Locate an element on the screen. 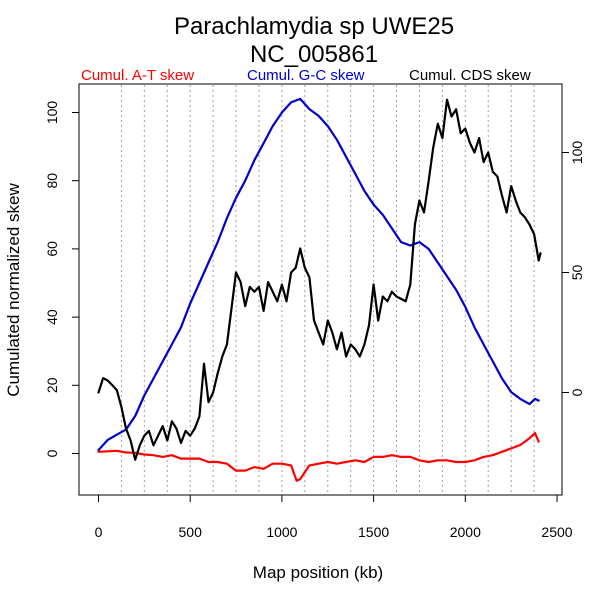 The width and height of the screenshot is (600, 600). series-line-cumul-a-t-skew is located at coordinates (318, 456).